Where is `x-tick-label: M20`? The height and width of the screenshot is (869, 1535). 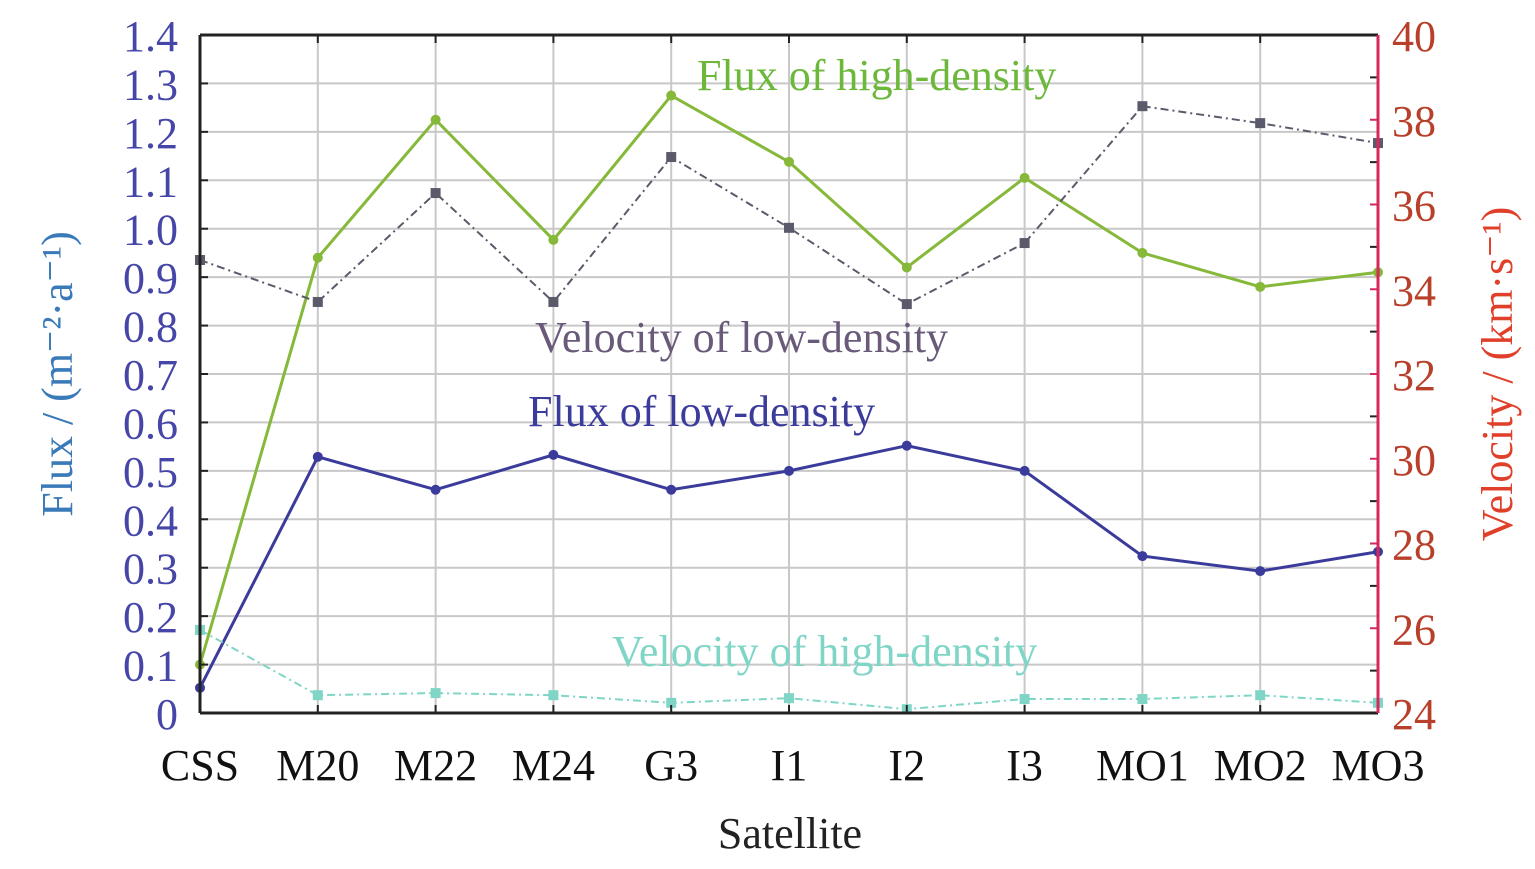
x-tick-label: M20 is located at coordinates (317, 765).